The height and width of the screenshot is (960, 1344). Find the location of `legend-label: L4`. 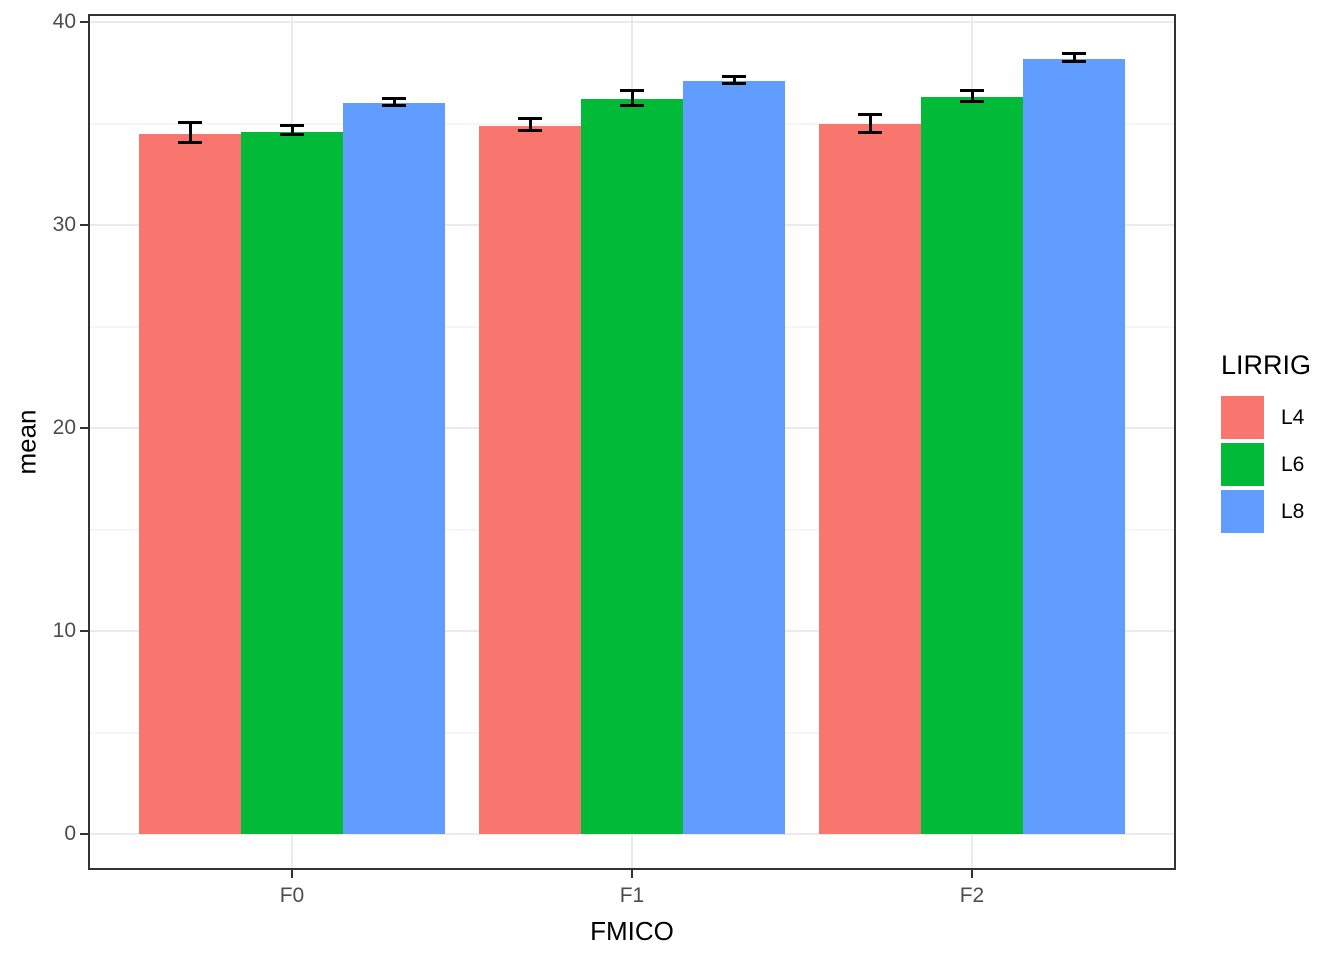

legend-label: L4 is located at coordinates (1293, 417).